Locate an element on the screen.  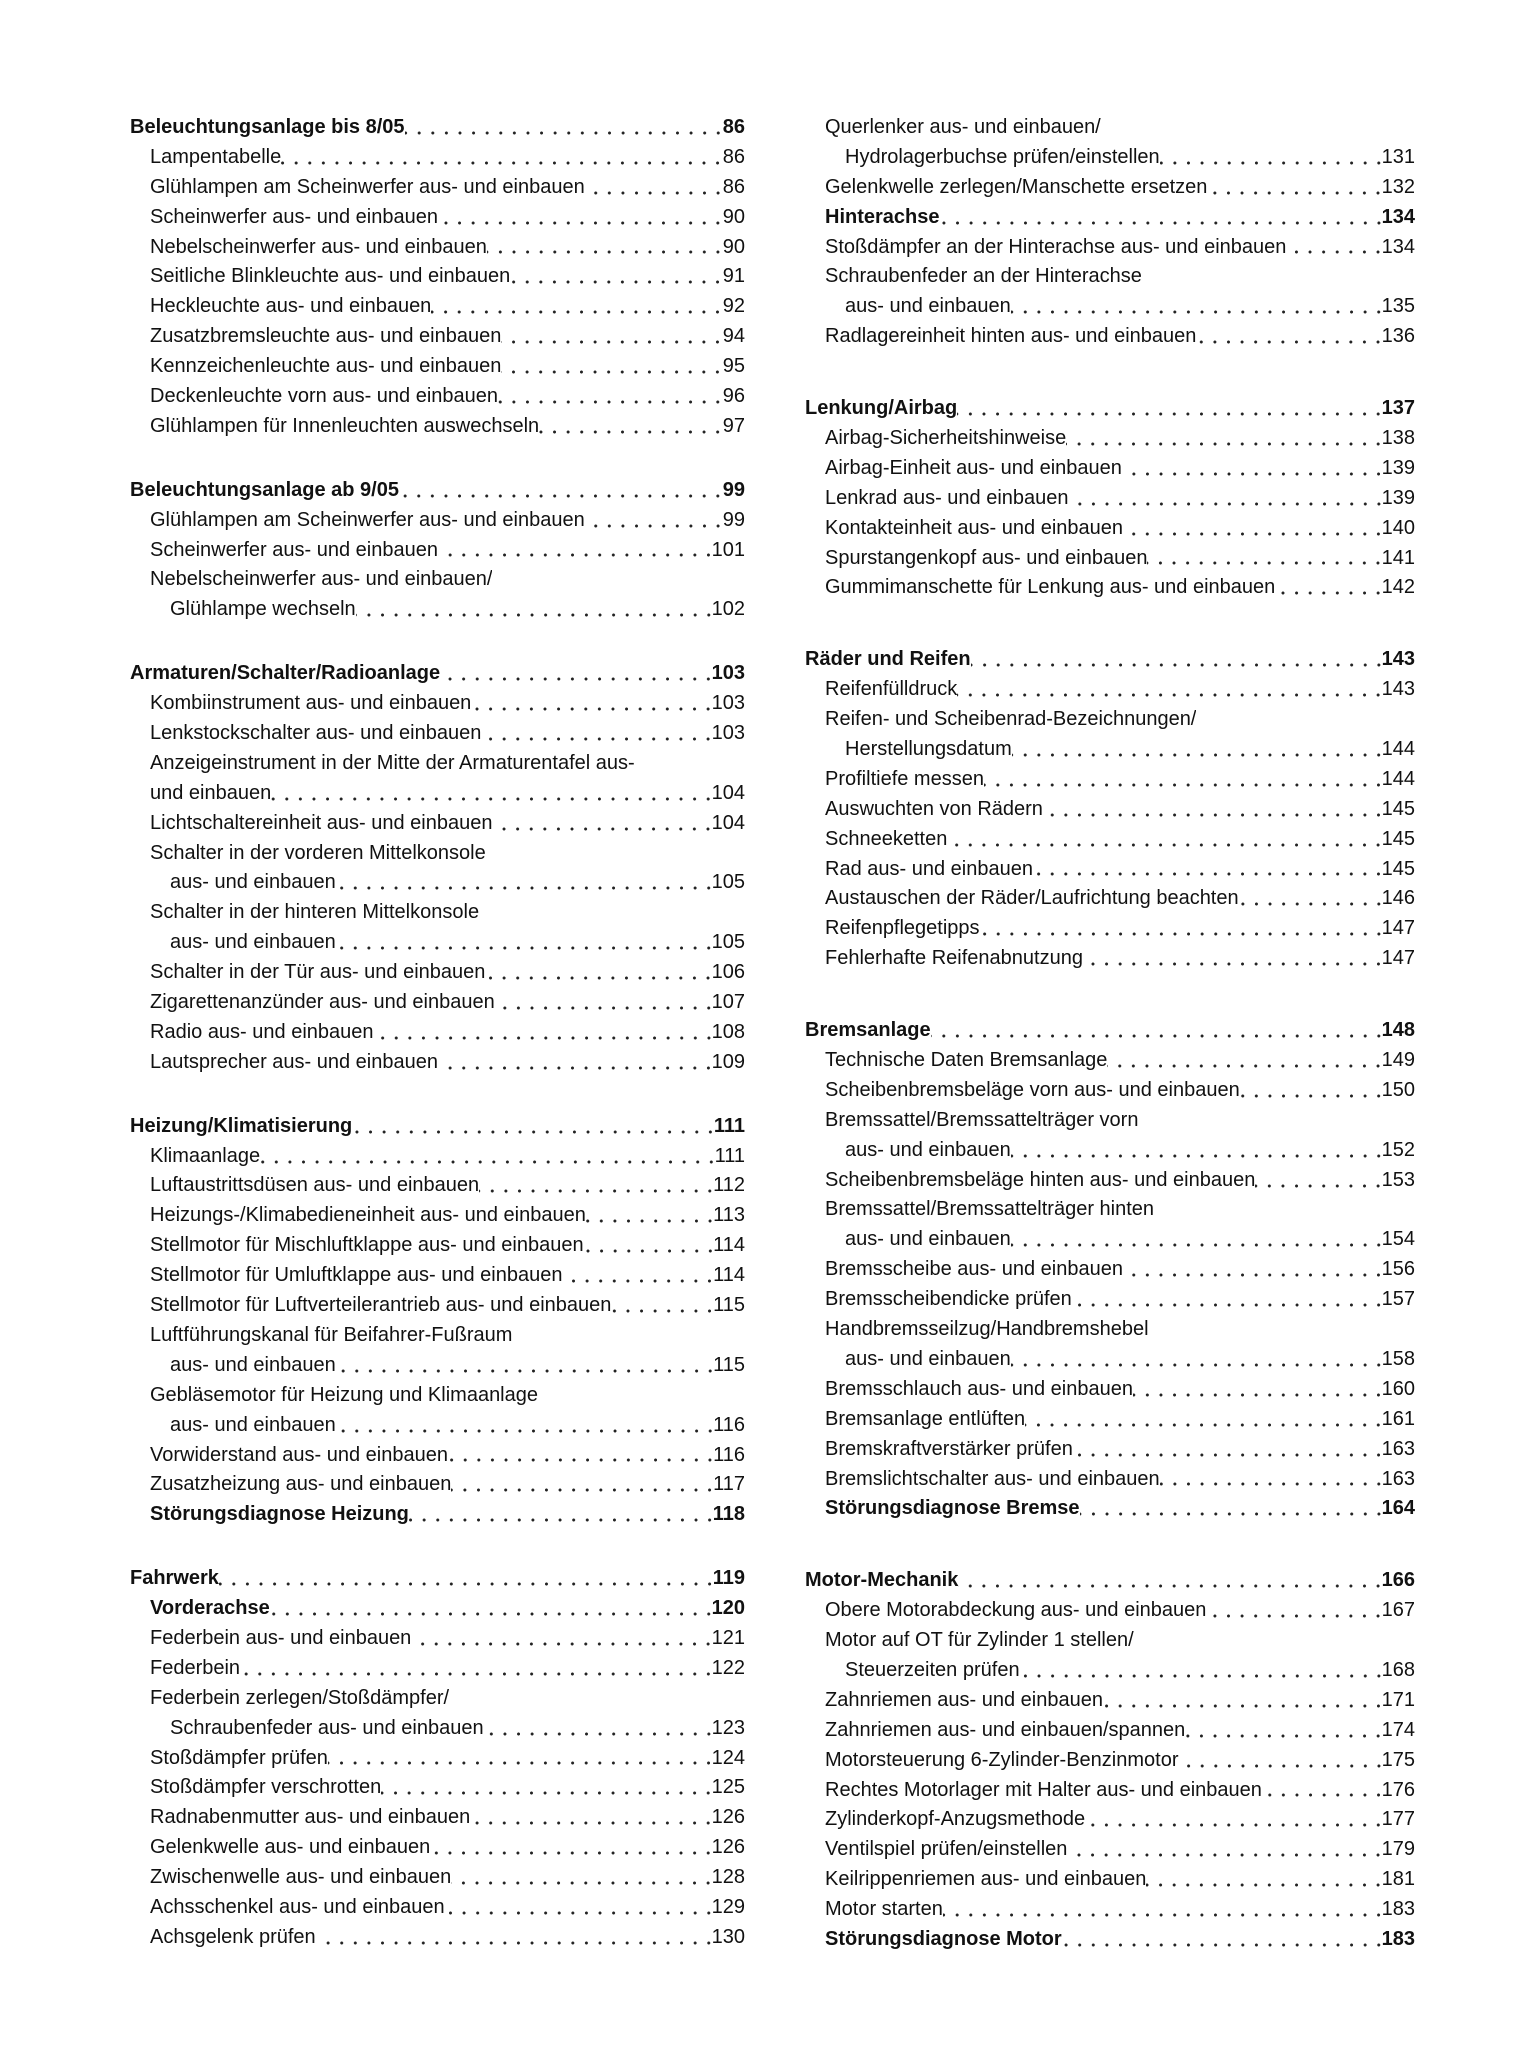
toc-entry: Ventilspiel prüfen/einstellen 179 is located at coordinates (1110, 1850).